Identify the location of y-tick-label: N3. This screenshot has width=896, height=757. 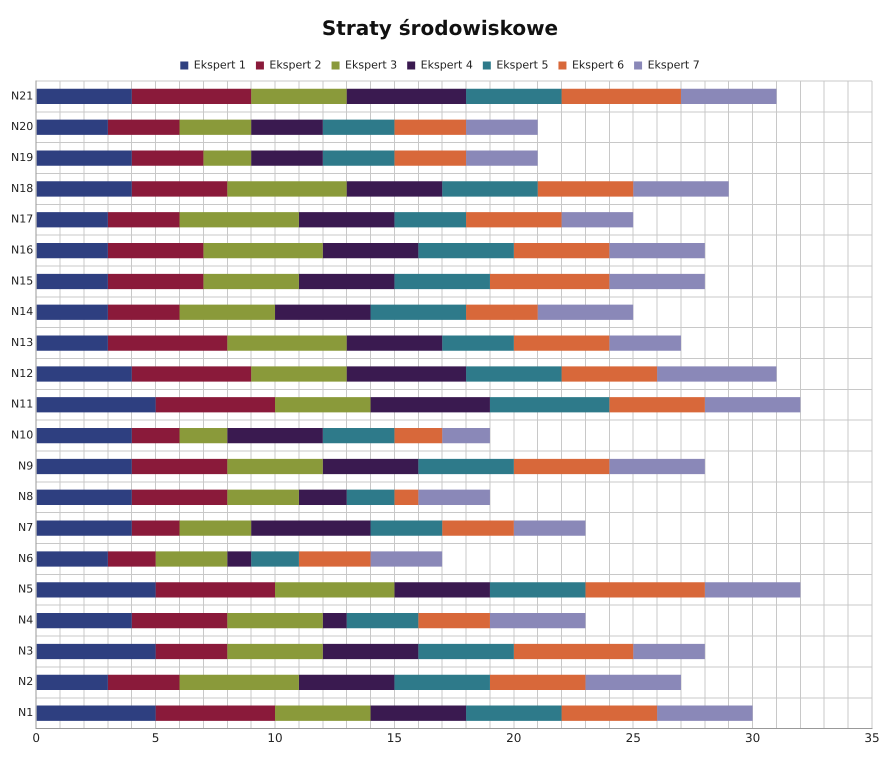
(26, 651).